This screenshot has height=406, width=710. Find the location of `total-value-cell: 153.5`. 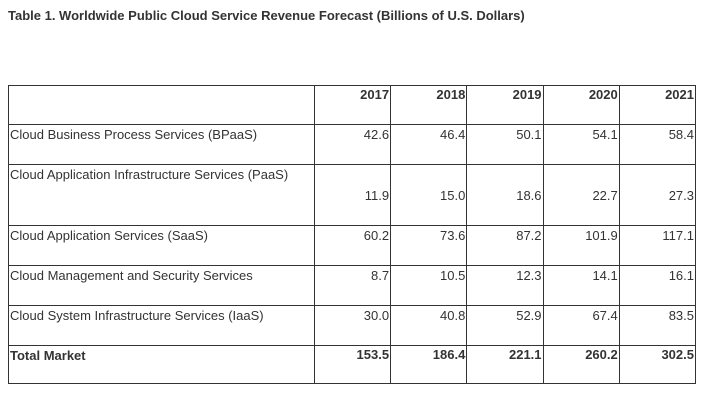

total-value-cell: 153.5 is located at coordinates (352, 364).